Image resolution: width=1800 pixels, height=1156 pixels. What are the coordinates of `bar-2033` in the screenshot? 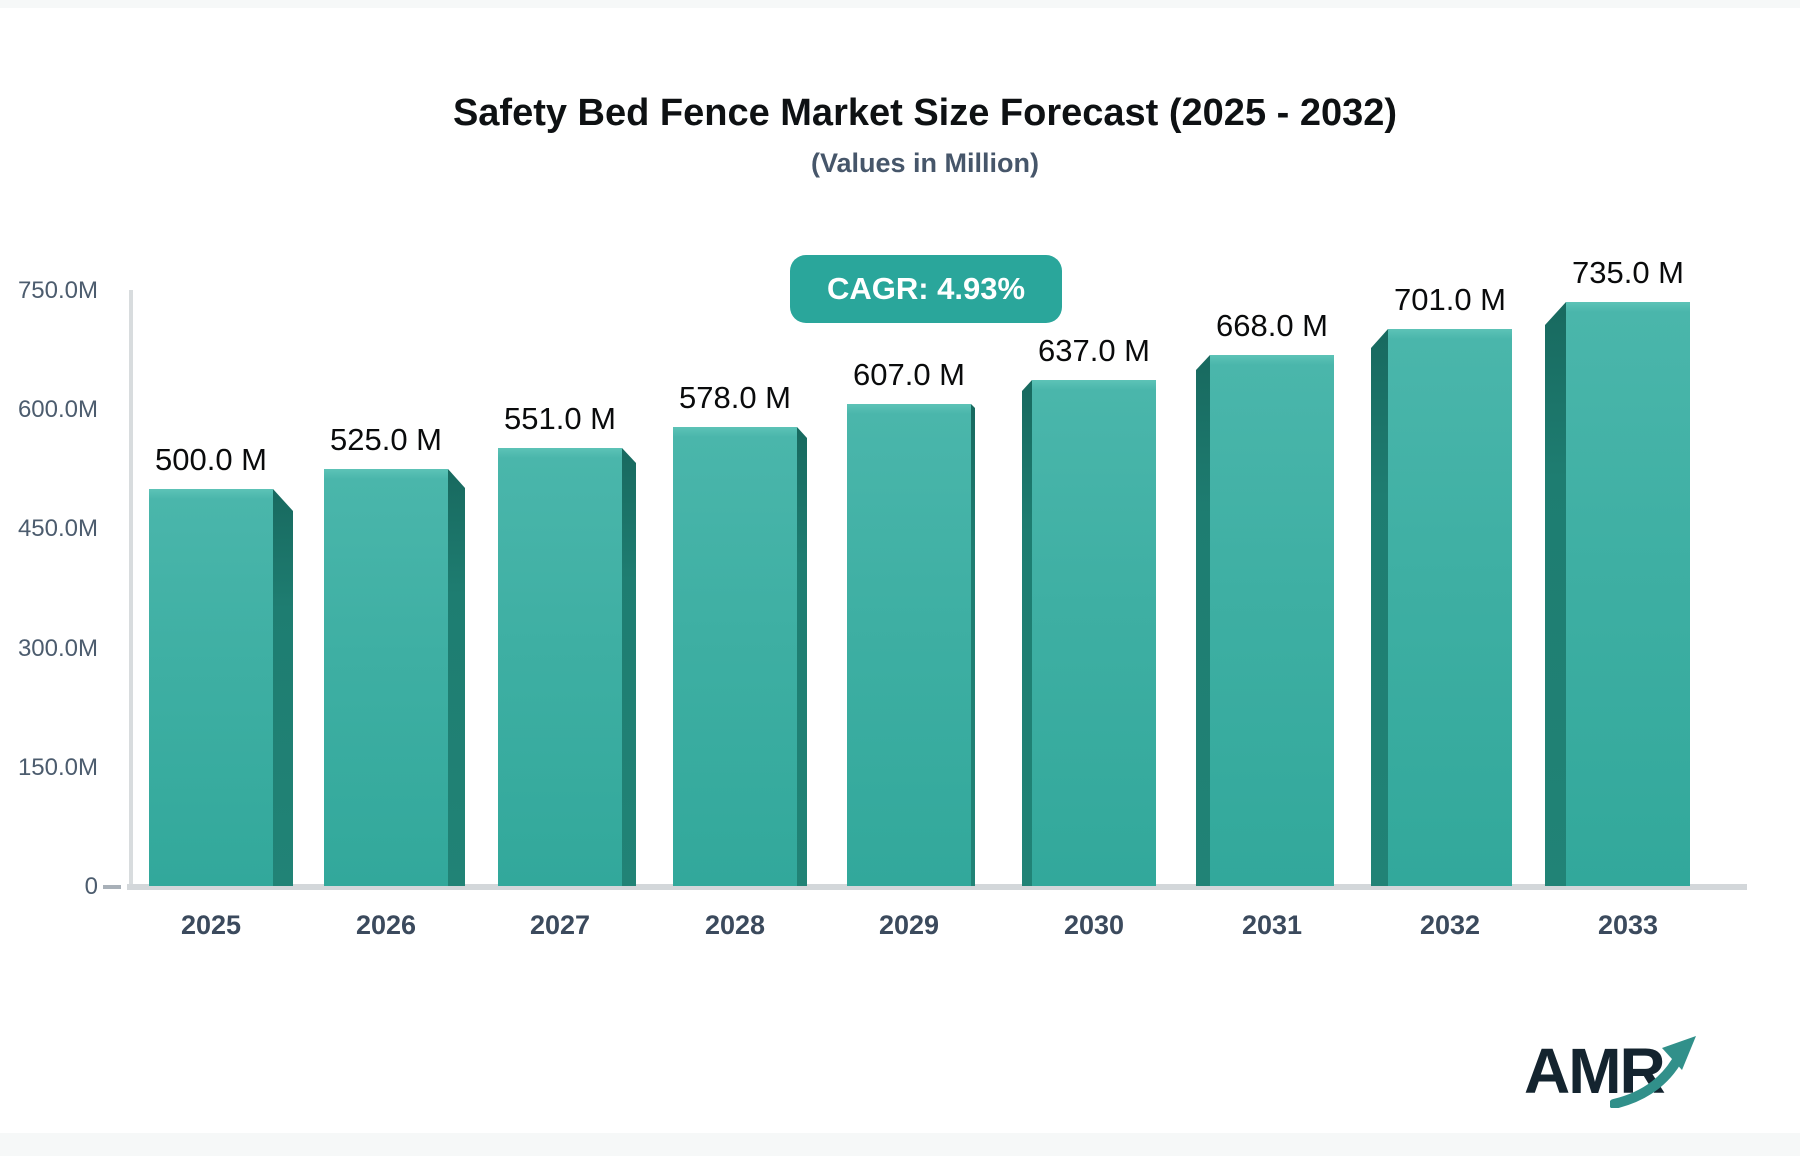 It's located at (1628, 594).